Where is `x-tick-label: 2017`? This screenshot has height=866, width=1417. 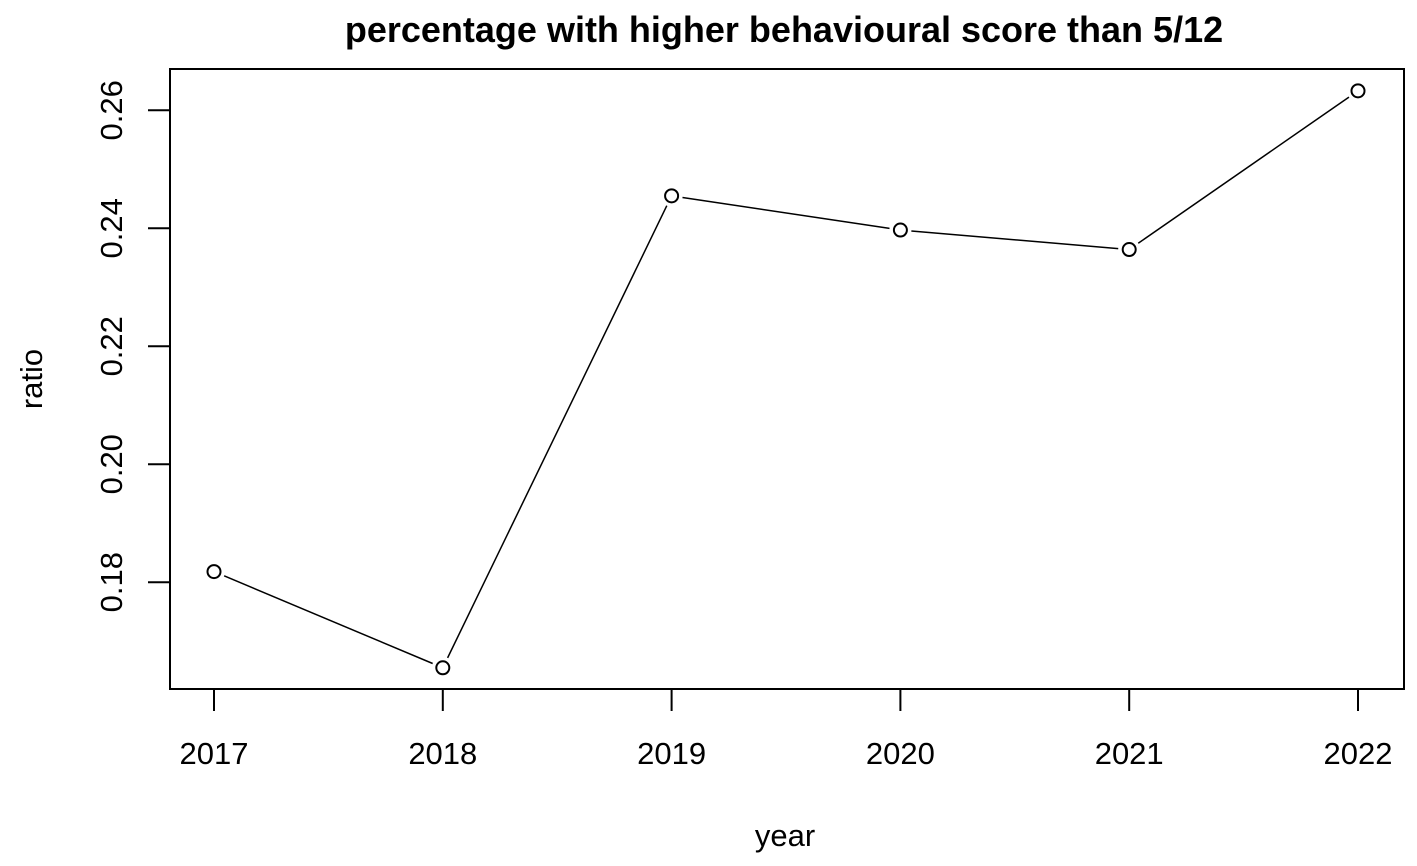 x-tick-label: 2017 is located at coordinates (214, 753).